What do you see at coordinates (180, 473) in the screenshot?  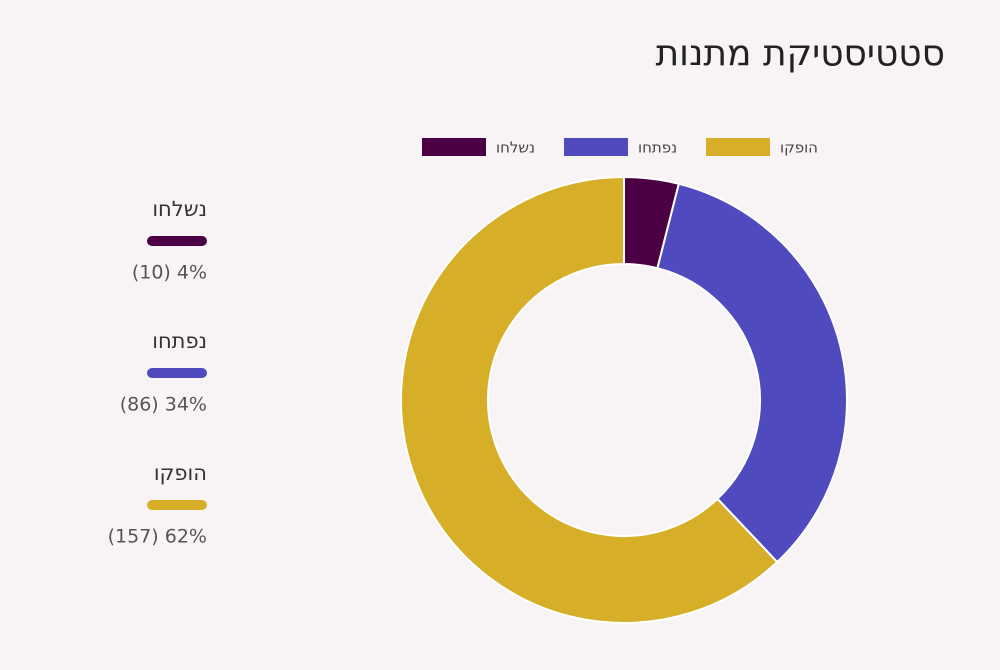 I see `side-label: הופקו` at bounding box center [180, 473].